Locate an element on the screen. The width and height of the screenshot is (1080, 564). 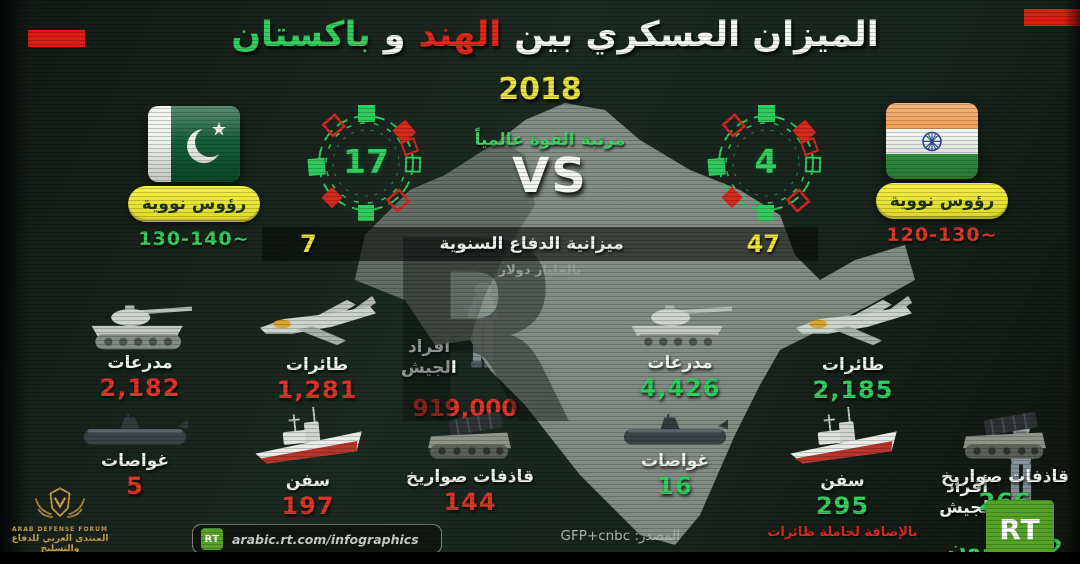
india-stat-tanks: مدرعات 4,426 is located at coordinates (680, 350).